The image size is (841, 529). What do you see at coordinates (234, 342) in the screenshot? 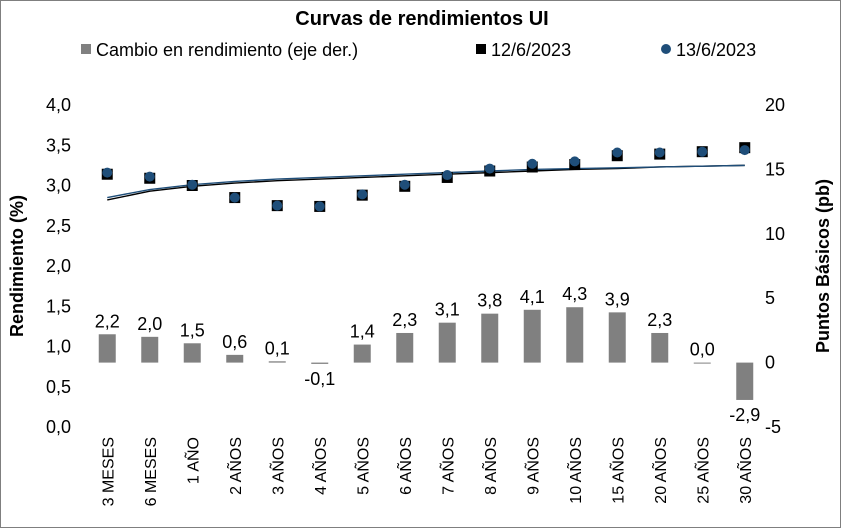
I see `bar-data-label: 0,6` at bounding box center [234, 342].